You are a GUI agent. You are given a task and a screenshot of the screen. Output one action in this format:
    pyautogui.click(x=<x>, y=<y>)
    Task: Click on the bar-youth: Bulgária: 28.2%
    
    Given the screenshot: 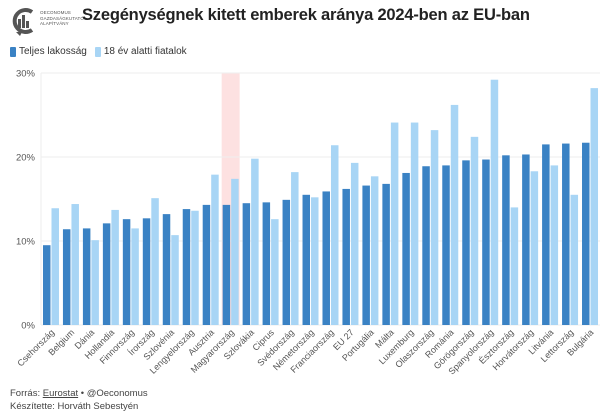 What is the action you would take?
    pyautogui.click(x=594, y=207)
    